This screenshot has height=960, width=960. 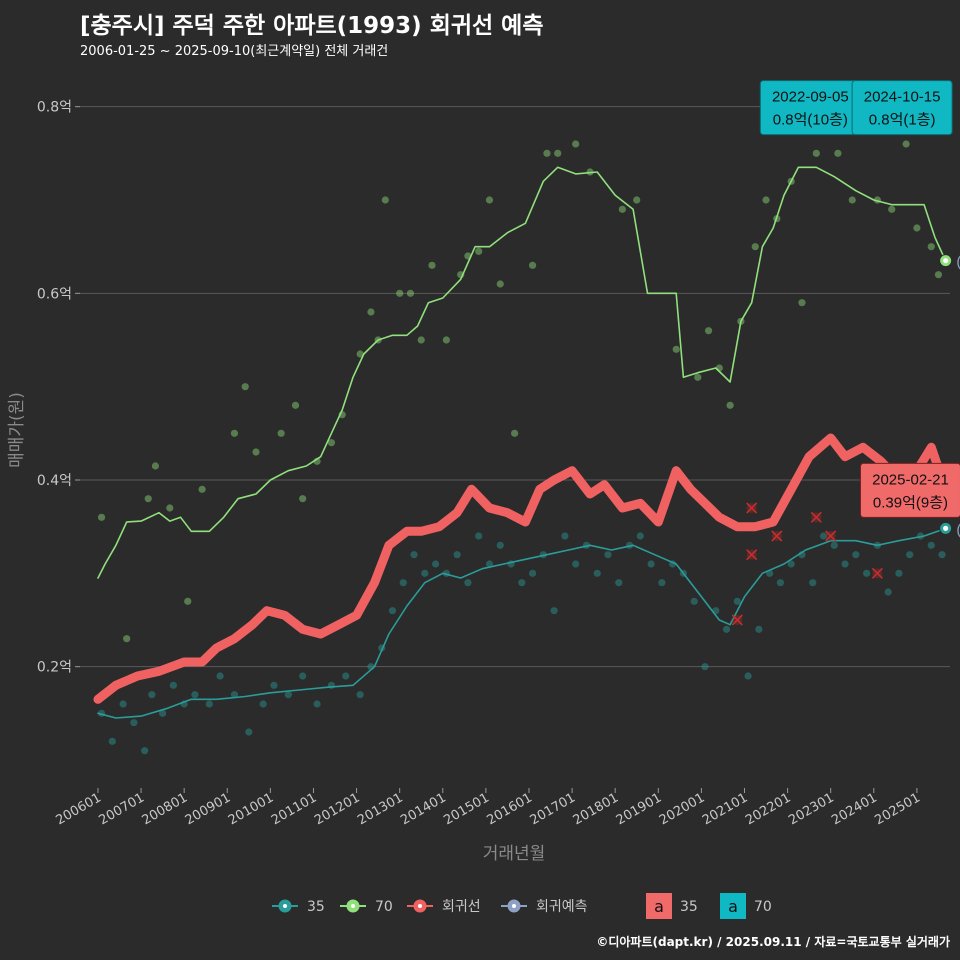 What do you see at coordinates (423, 809) in the screenshot?
I see `x-tick-label: 201401` at bounding box center [423, 809].